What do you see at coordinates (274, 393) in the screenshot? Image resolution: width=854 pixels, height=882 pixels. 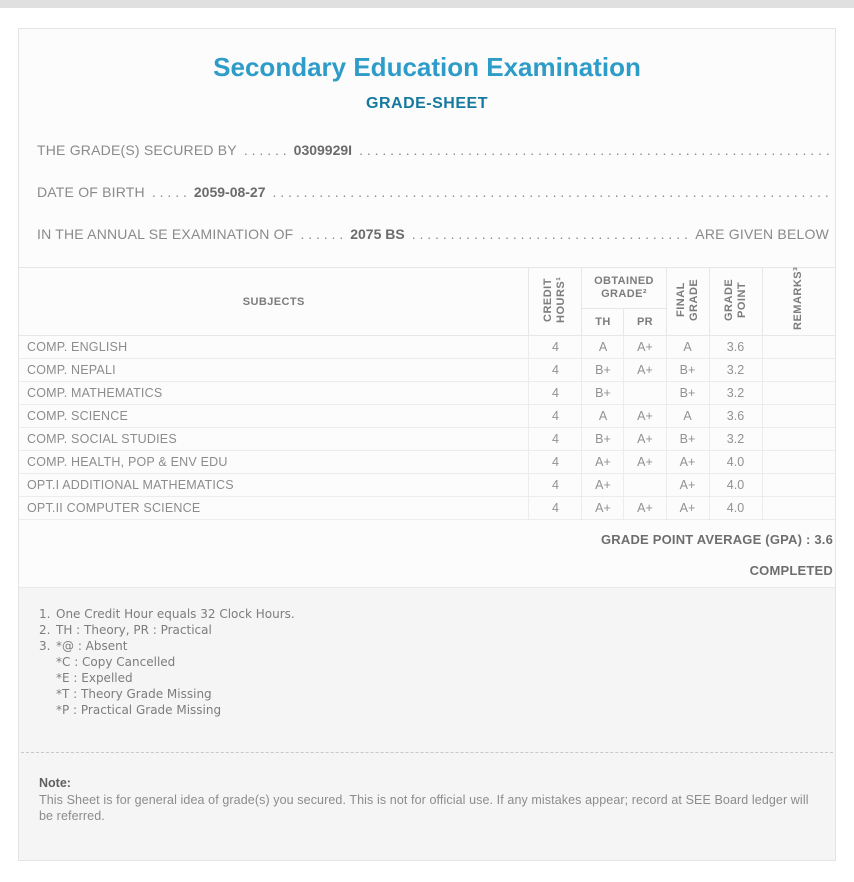 I see `cell-subject: COMP. MATHEMATICS` at bounding box center [274, 393].